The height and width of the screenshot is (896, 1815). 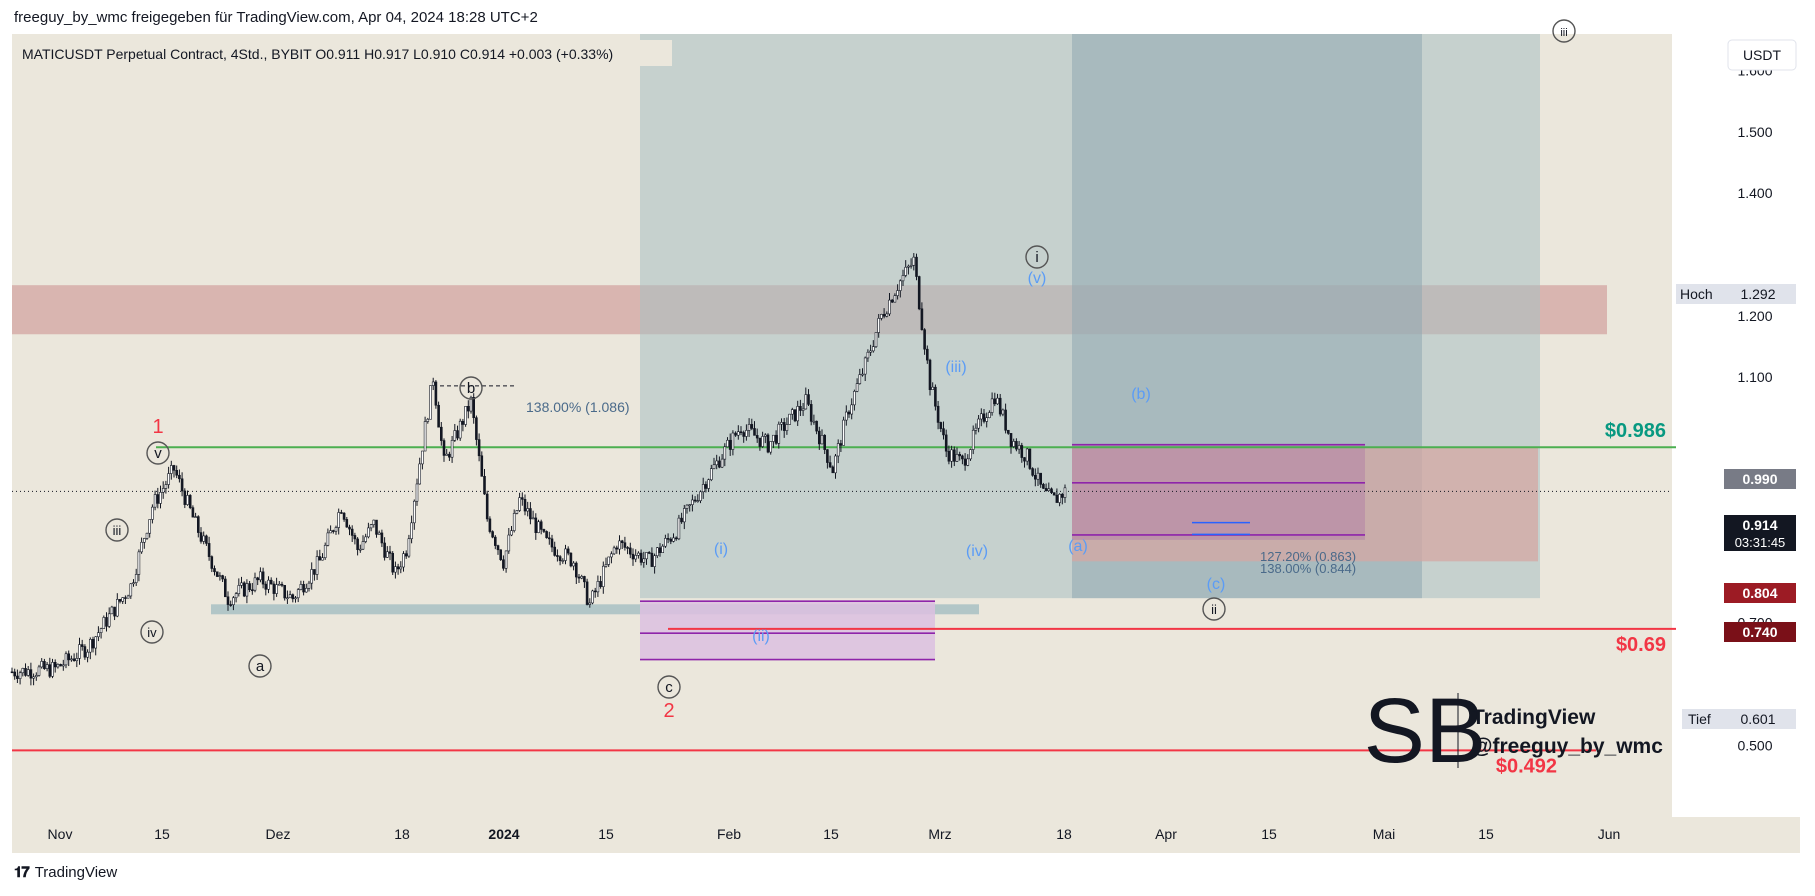 I want to click on wave-label-ii: ii, so click(x=1214, y=609).